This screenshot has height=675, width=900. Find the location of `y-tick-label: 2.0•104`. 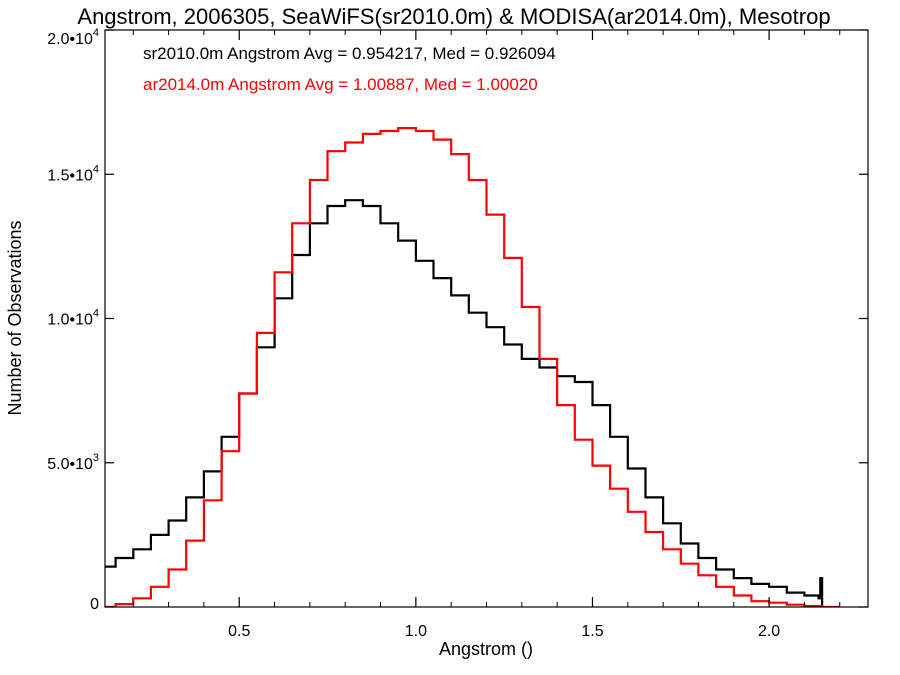

y-tick-label: 2.0•104 is located at coordinates (73, 37).